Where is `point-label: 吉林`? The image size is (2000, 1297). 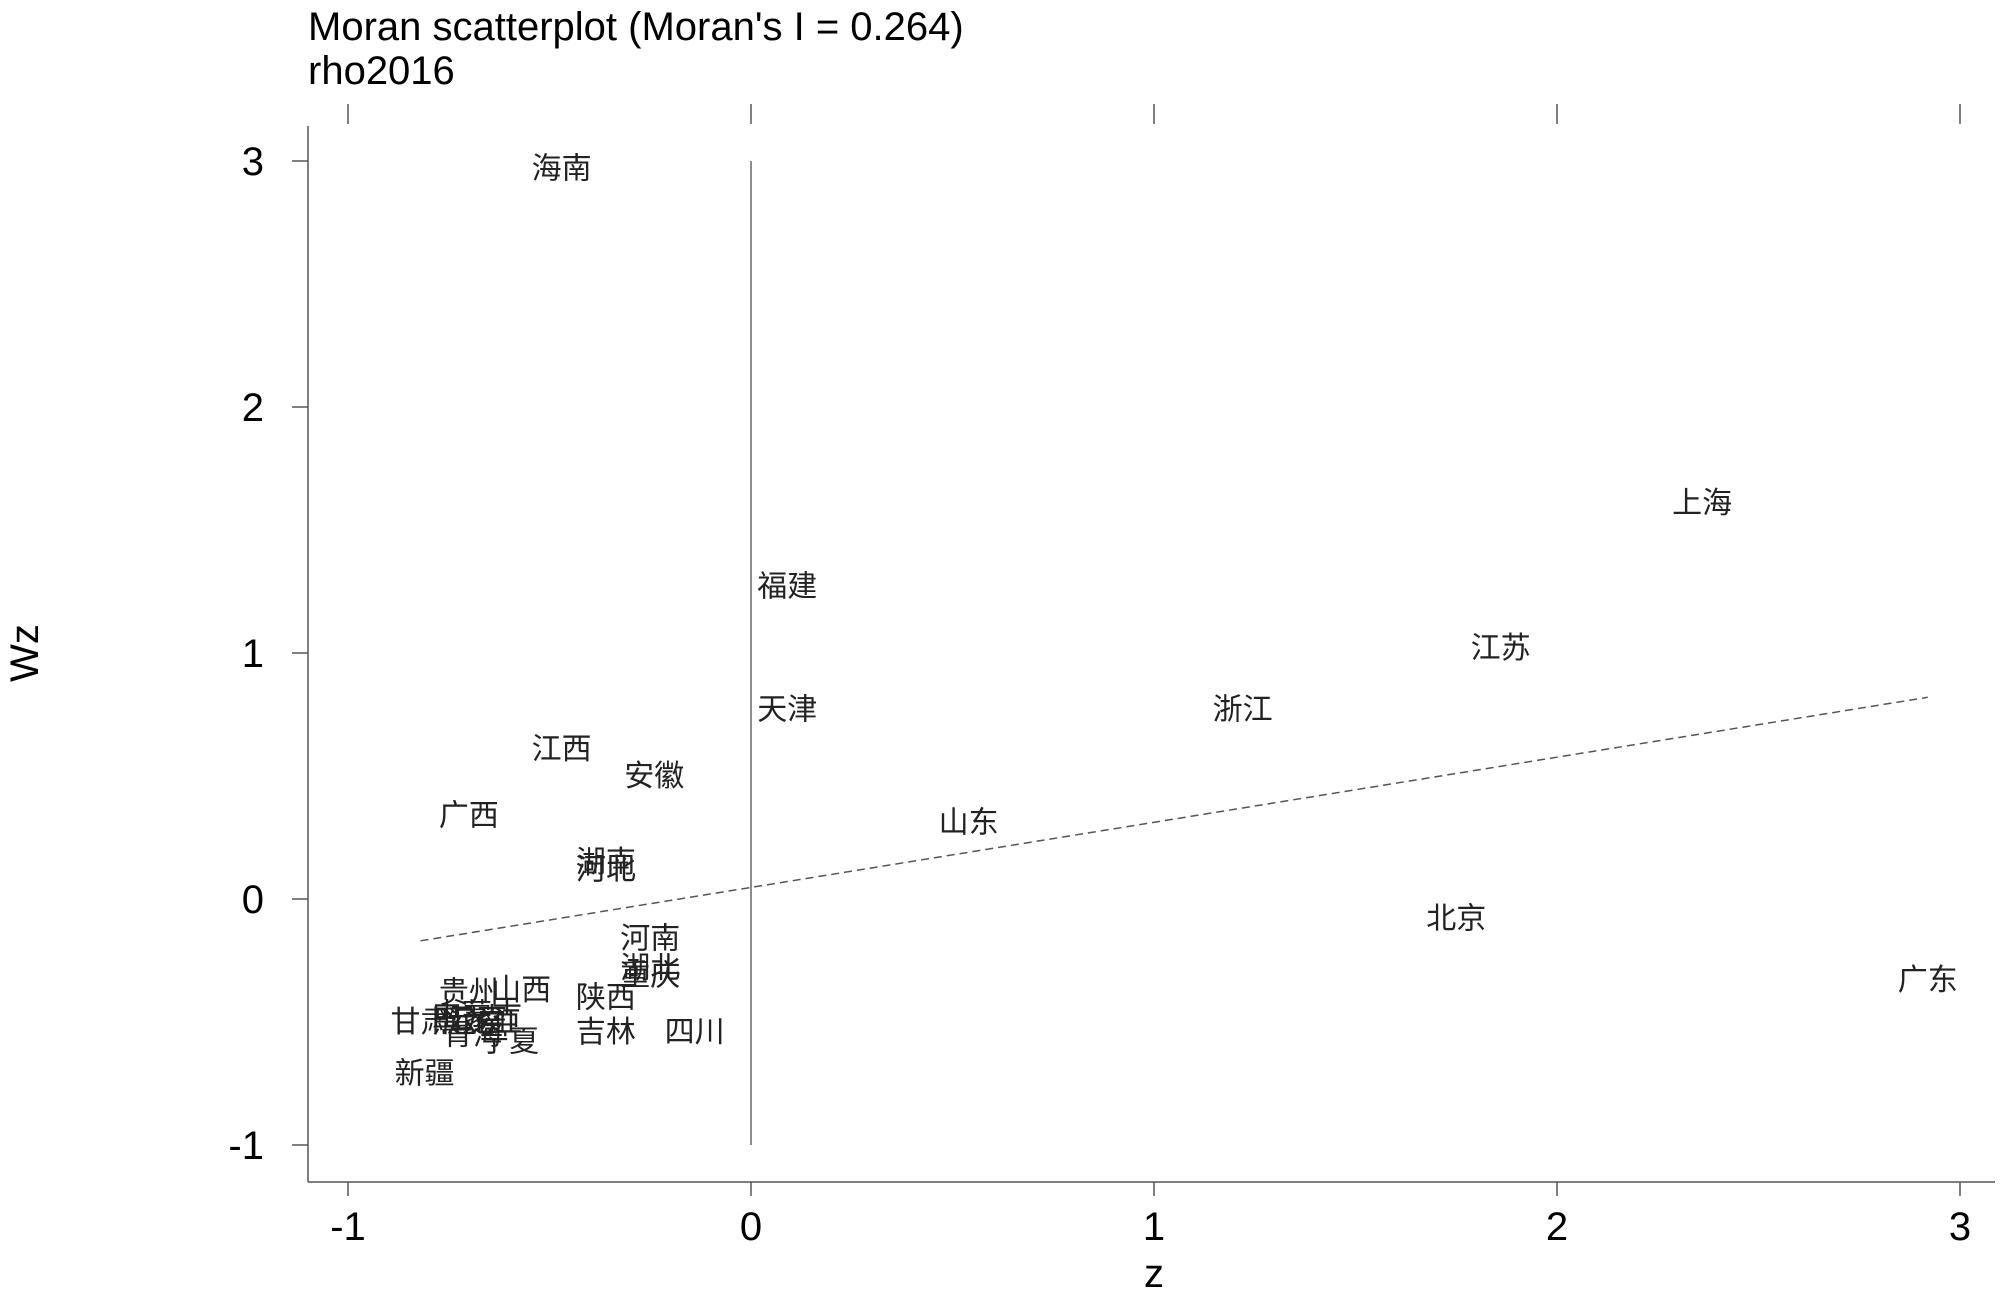
point-label: 吉林 is located at coordinates (606, 1032).